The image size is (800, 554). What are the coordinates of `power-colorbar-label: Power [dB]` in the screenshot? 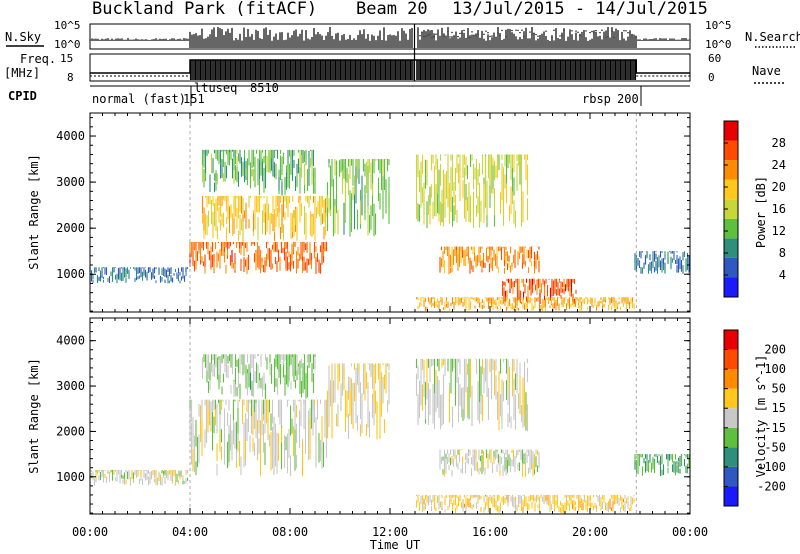 It's located at (761, 212).